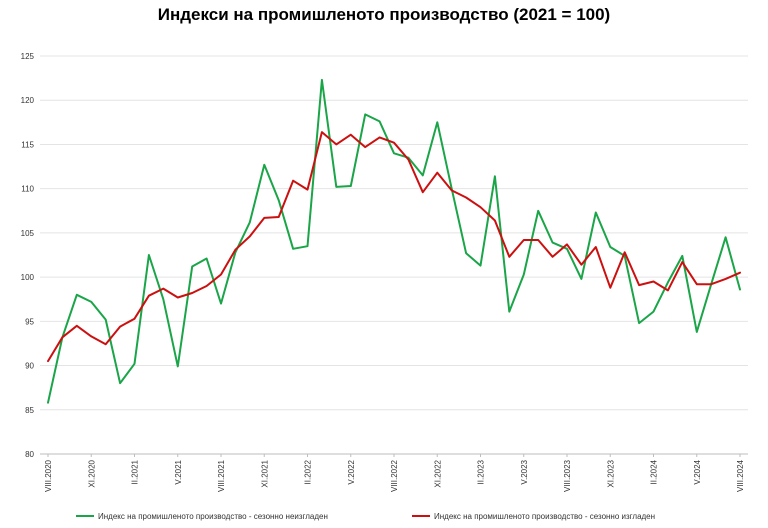 This screenshot has height=528, width=768. What do you see at coordinates (48, 475) in the screenshot?
I see `x-tick-label: VIII.2020` at bounding box center [48, 475].